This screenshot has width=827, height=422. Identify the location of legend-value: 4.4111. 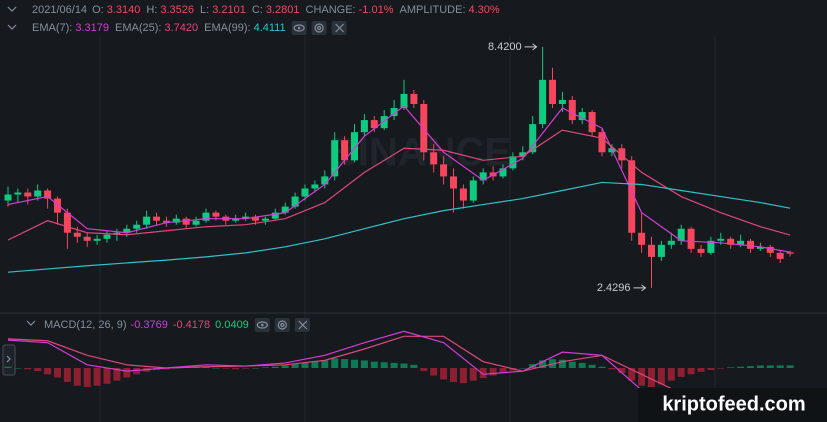
(270, 28).